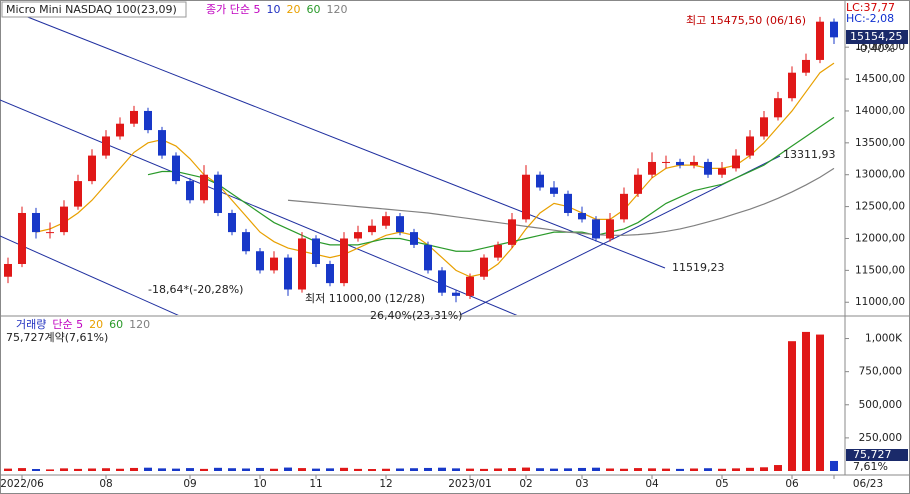 The width and height of the screenshot is (910, 494). What do you see at coordinates (880, 111) in the screenshot?
I see `y-tick-label: 14000,00` at bounding box center [880, 111].